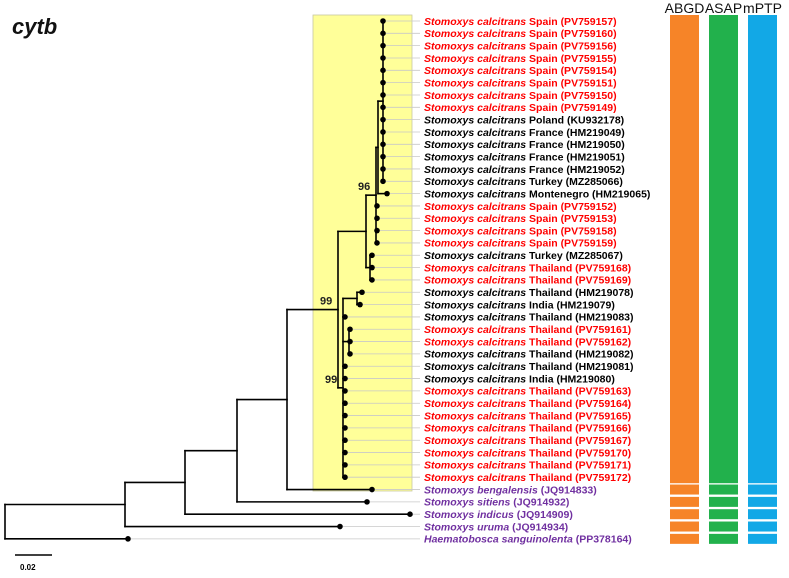 This screenshot has width=789, height=578. What do you see at coordinates (498, 515) in the screenshot?
I see `taxon-label: Stomoxys indicus (JQ914909)` at bounding box center [498, 515].